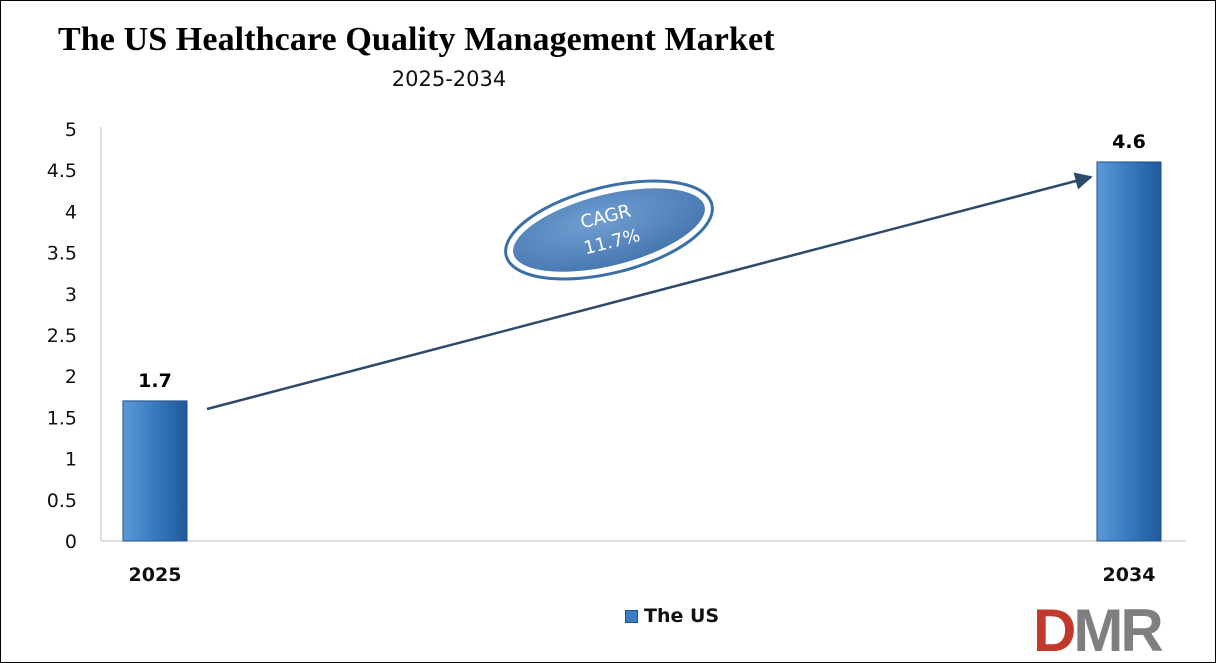 The image size is (1216, 663). I want to click on y-tick-label: 2.5, so click(62, 336).